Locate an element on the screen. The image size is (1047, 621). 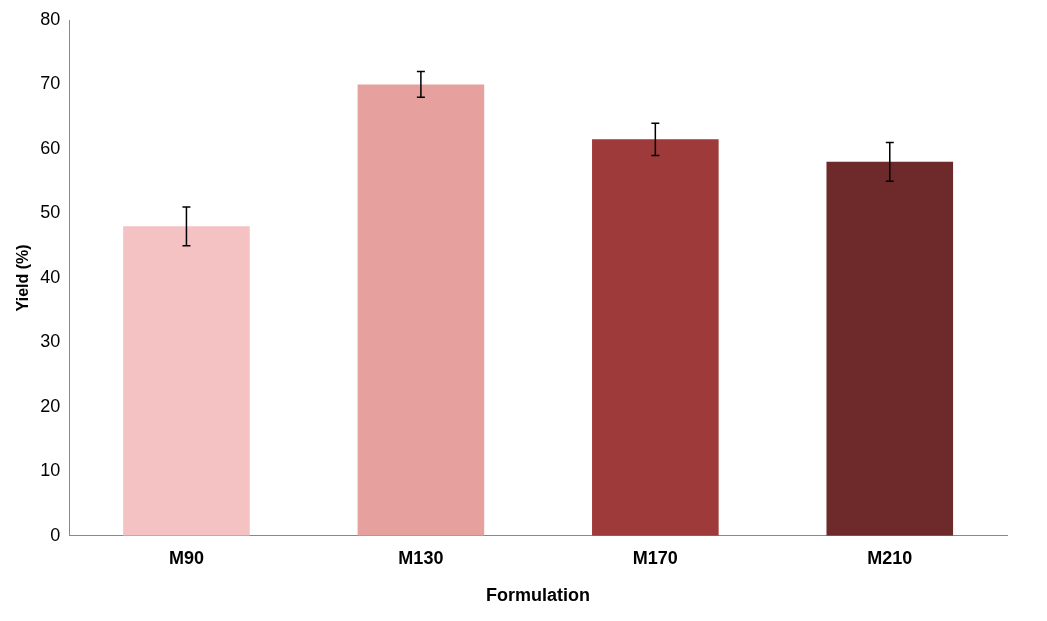
x-tick-label: M210 is located at coordinates (890, 557).